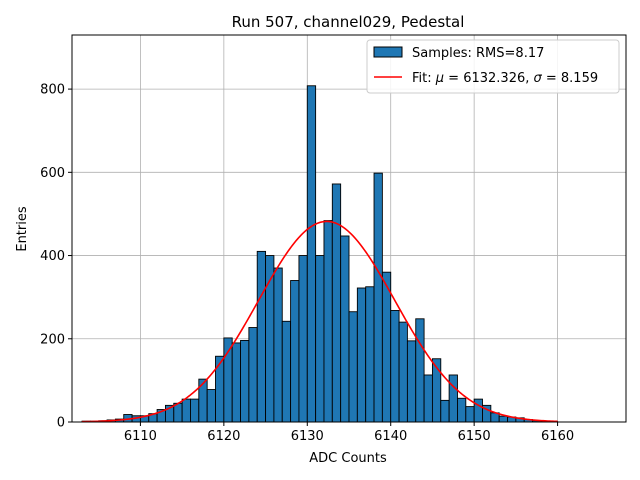 This screenshot has height=480, width=640. Describe the element at coordinates (140, 436) in the screenshot. I see `x-tick-label: 6110` at that location.